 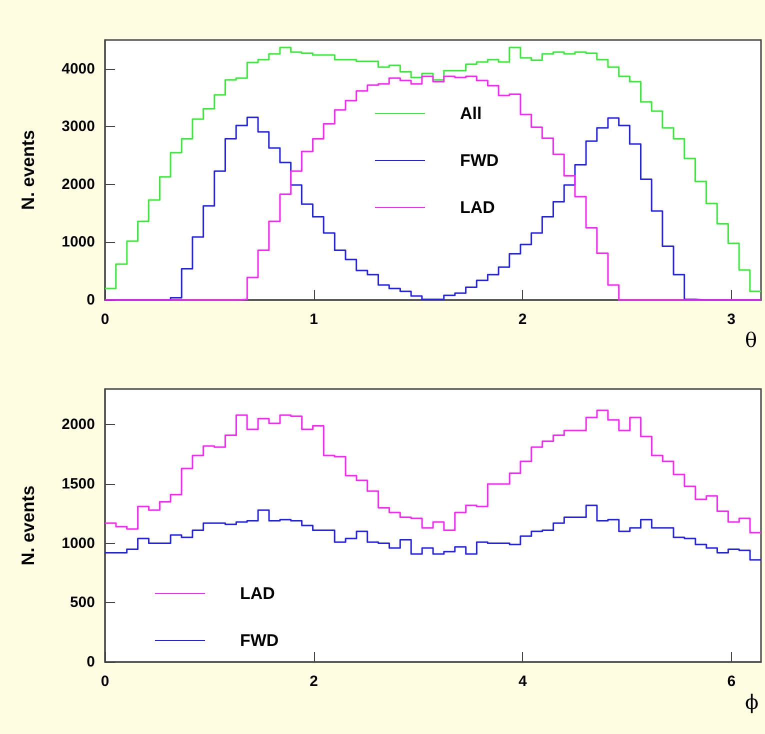 What do you see at coordinates (471, 113) in the screenshot?
I see `legend-label: All` at bounding box center [471, 113].